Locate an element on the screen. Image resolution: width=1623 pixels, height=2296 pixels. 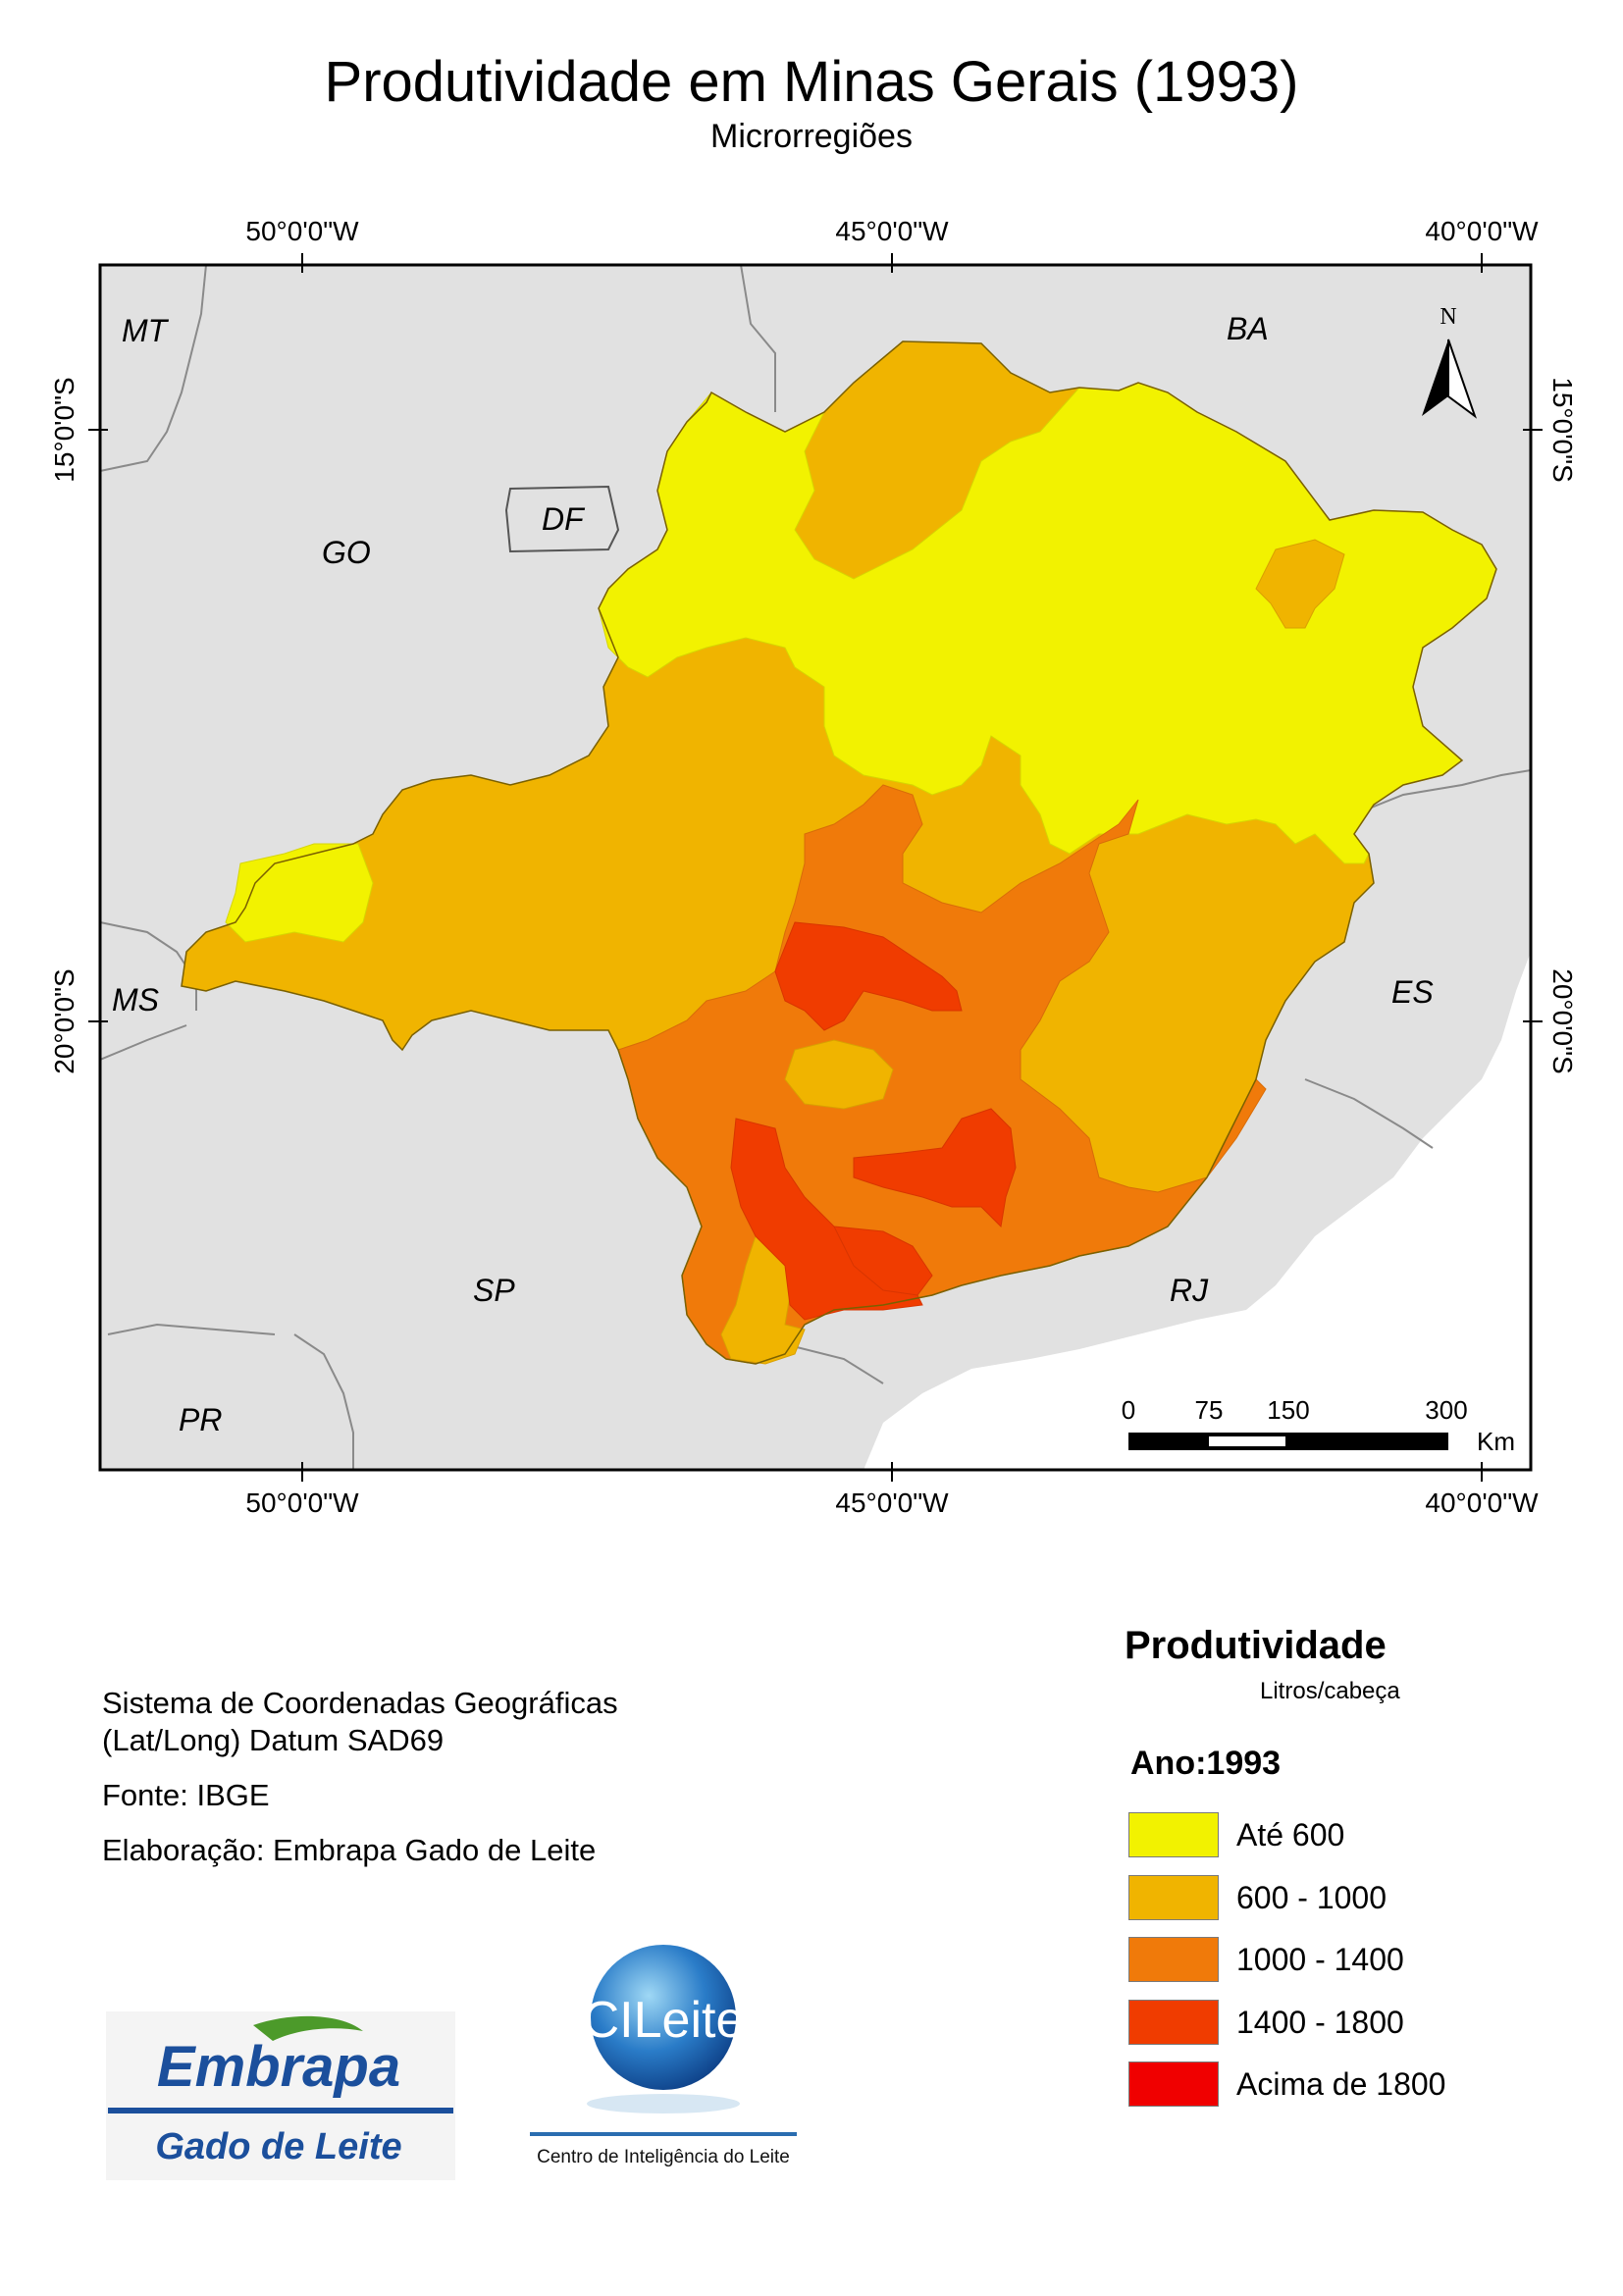
state-label-mt: MT is located at coordinates (146, 330).